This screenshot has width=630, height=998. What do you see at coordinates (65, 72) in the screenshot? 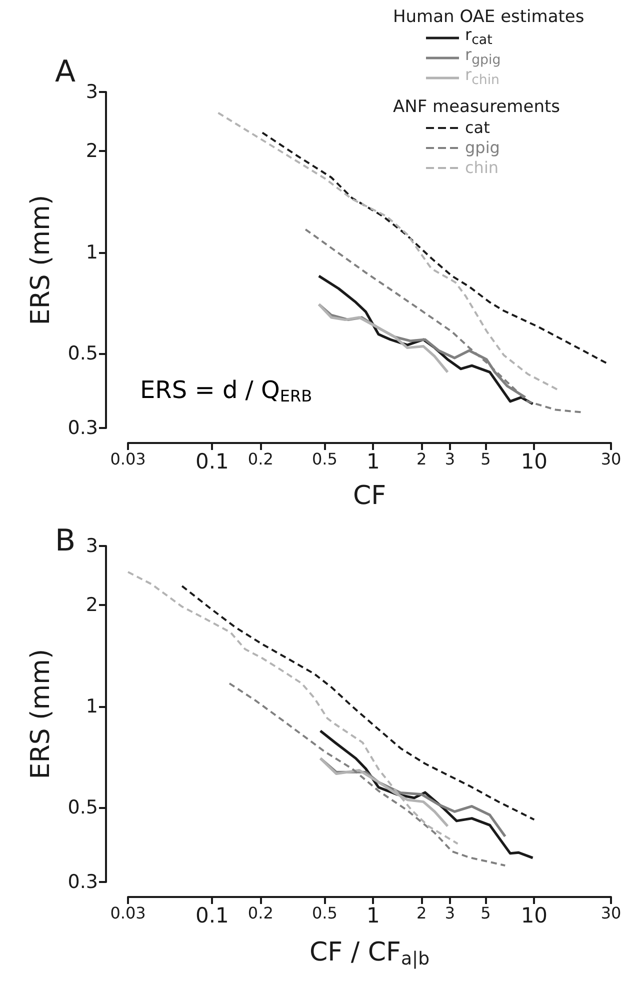
I see `chart-title: A` at bounding box center [65, 72].